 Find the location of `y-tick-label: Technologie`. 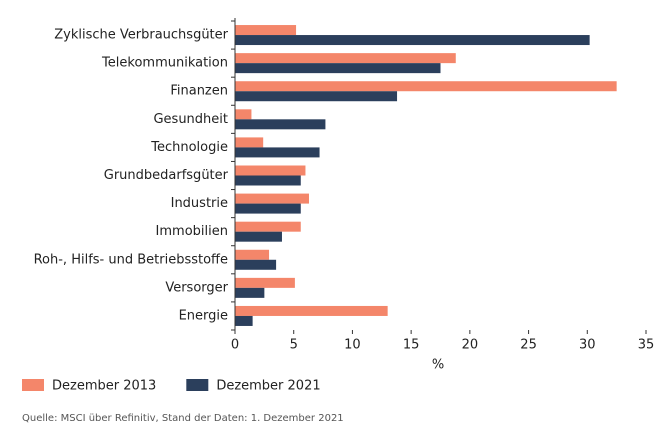

y-tick-label: Technologie is located at coordinates (189, 147).